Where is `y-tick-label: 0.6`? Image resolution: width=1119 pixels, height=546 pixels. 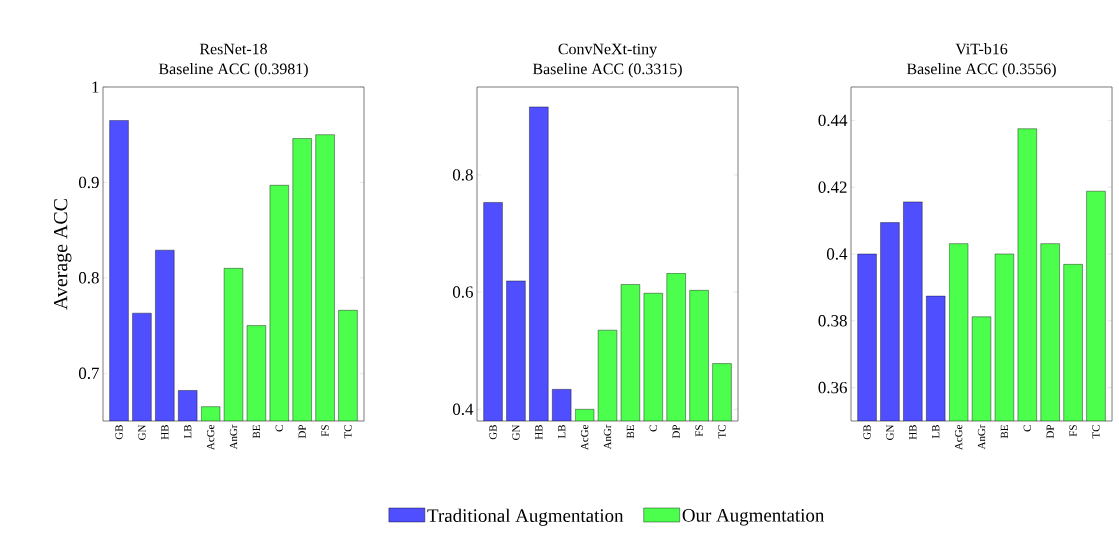
y-tick-label: 0.6 is located at coordinates (462, 292).